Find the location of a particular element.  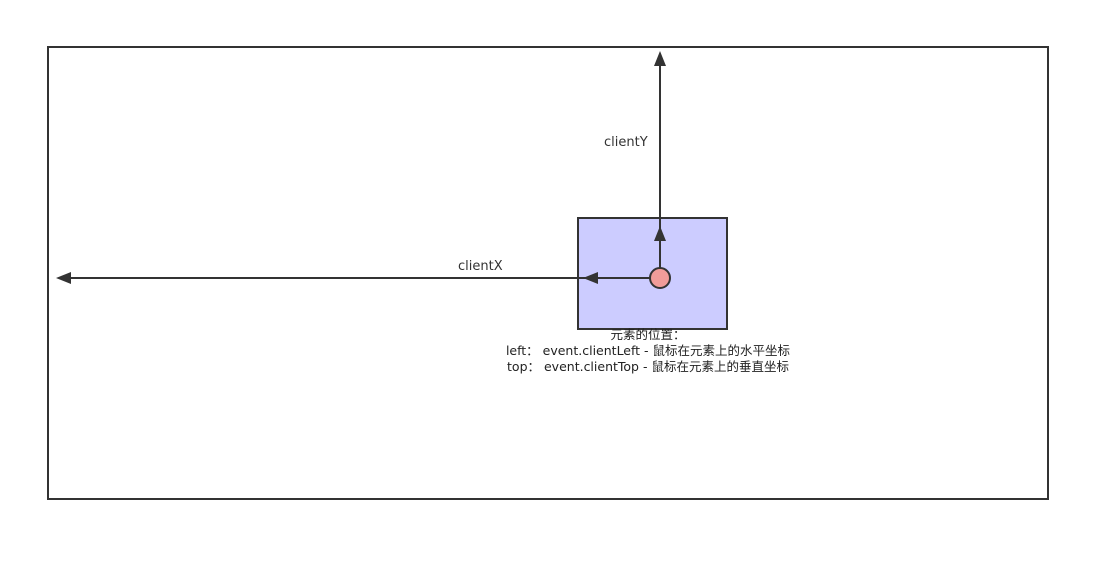

client-y-arrowhead is located at coordinates (660, 58).